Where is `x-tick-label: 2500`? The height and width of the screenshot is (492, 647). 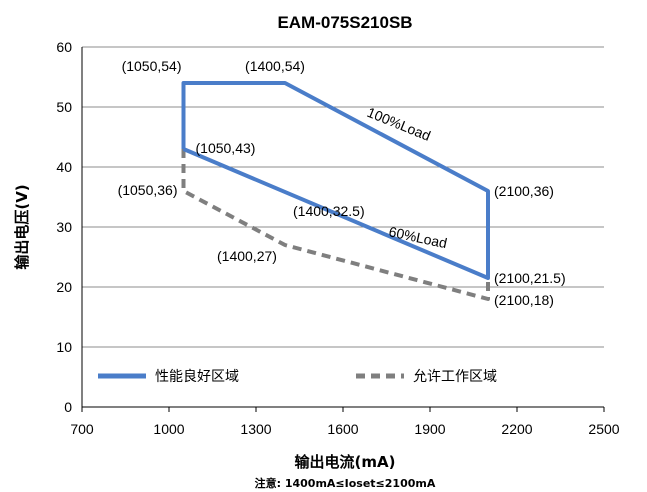
x-tick-label: 2500 is located at coordinates (603, 429).